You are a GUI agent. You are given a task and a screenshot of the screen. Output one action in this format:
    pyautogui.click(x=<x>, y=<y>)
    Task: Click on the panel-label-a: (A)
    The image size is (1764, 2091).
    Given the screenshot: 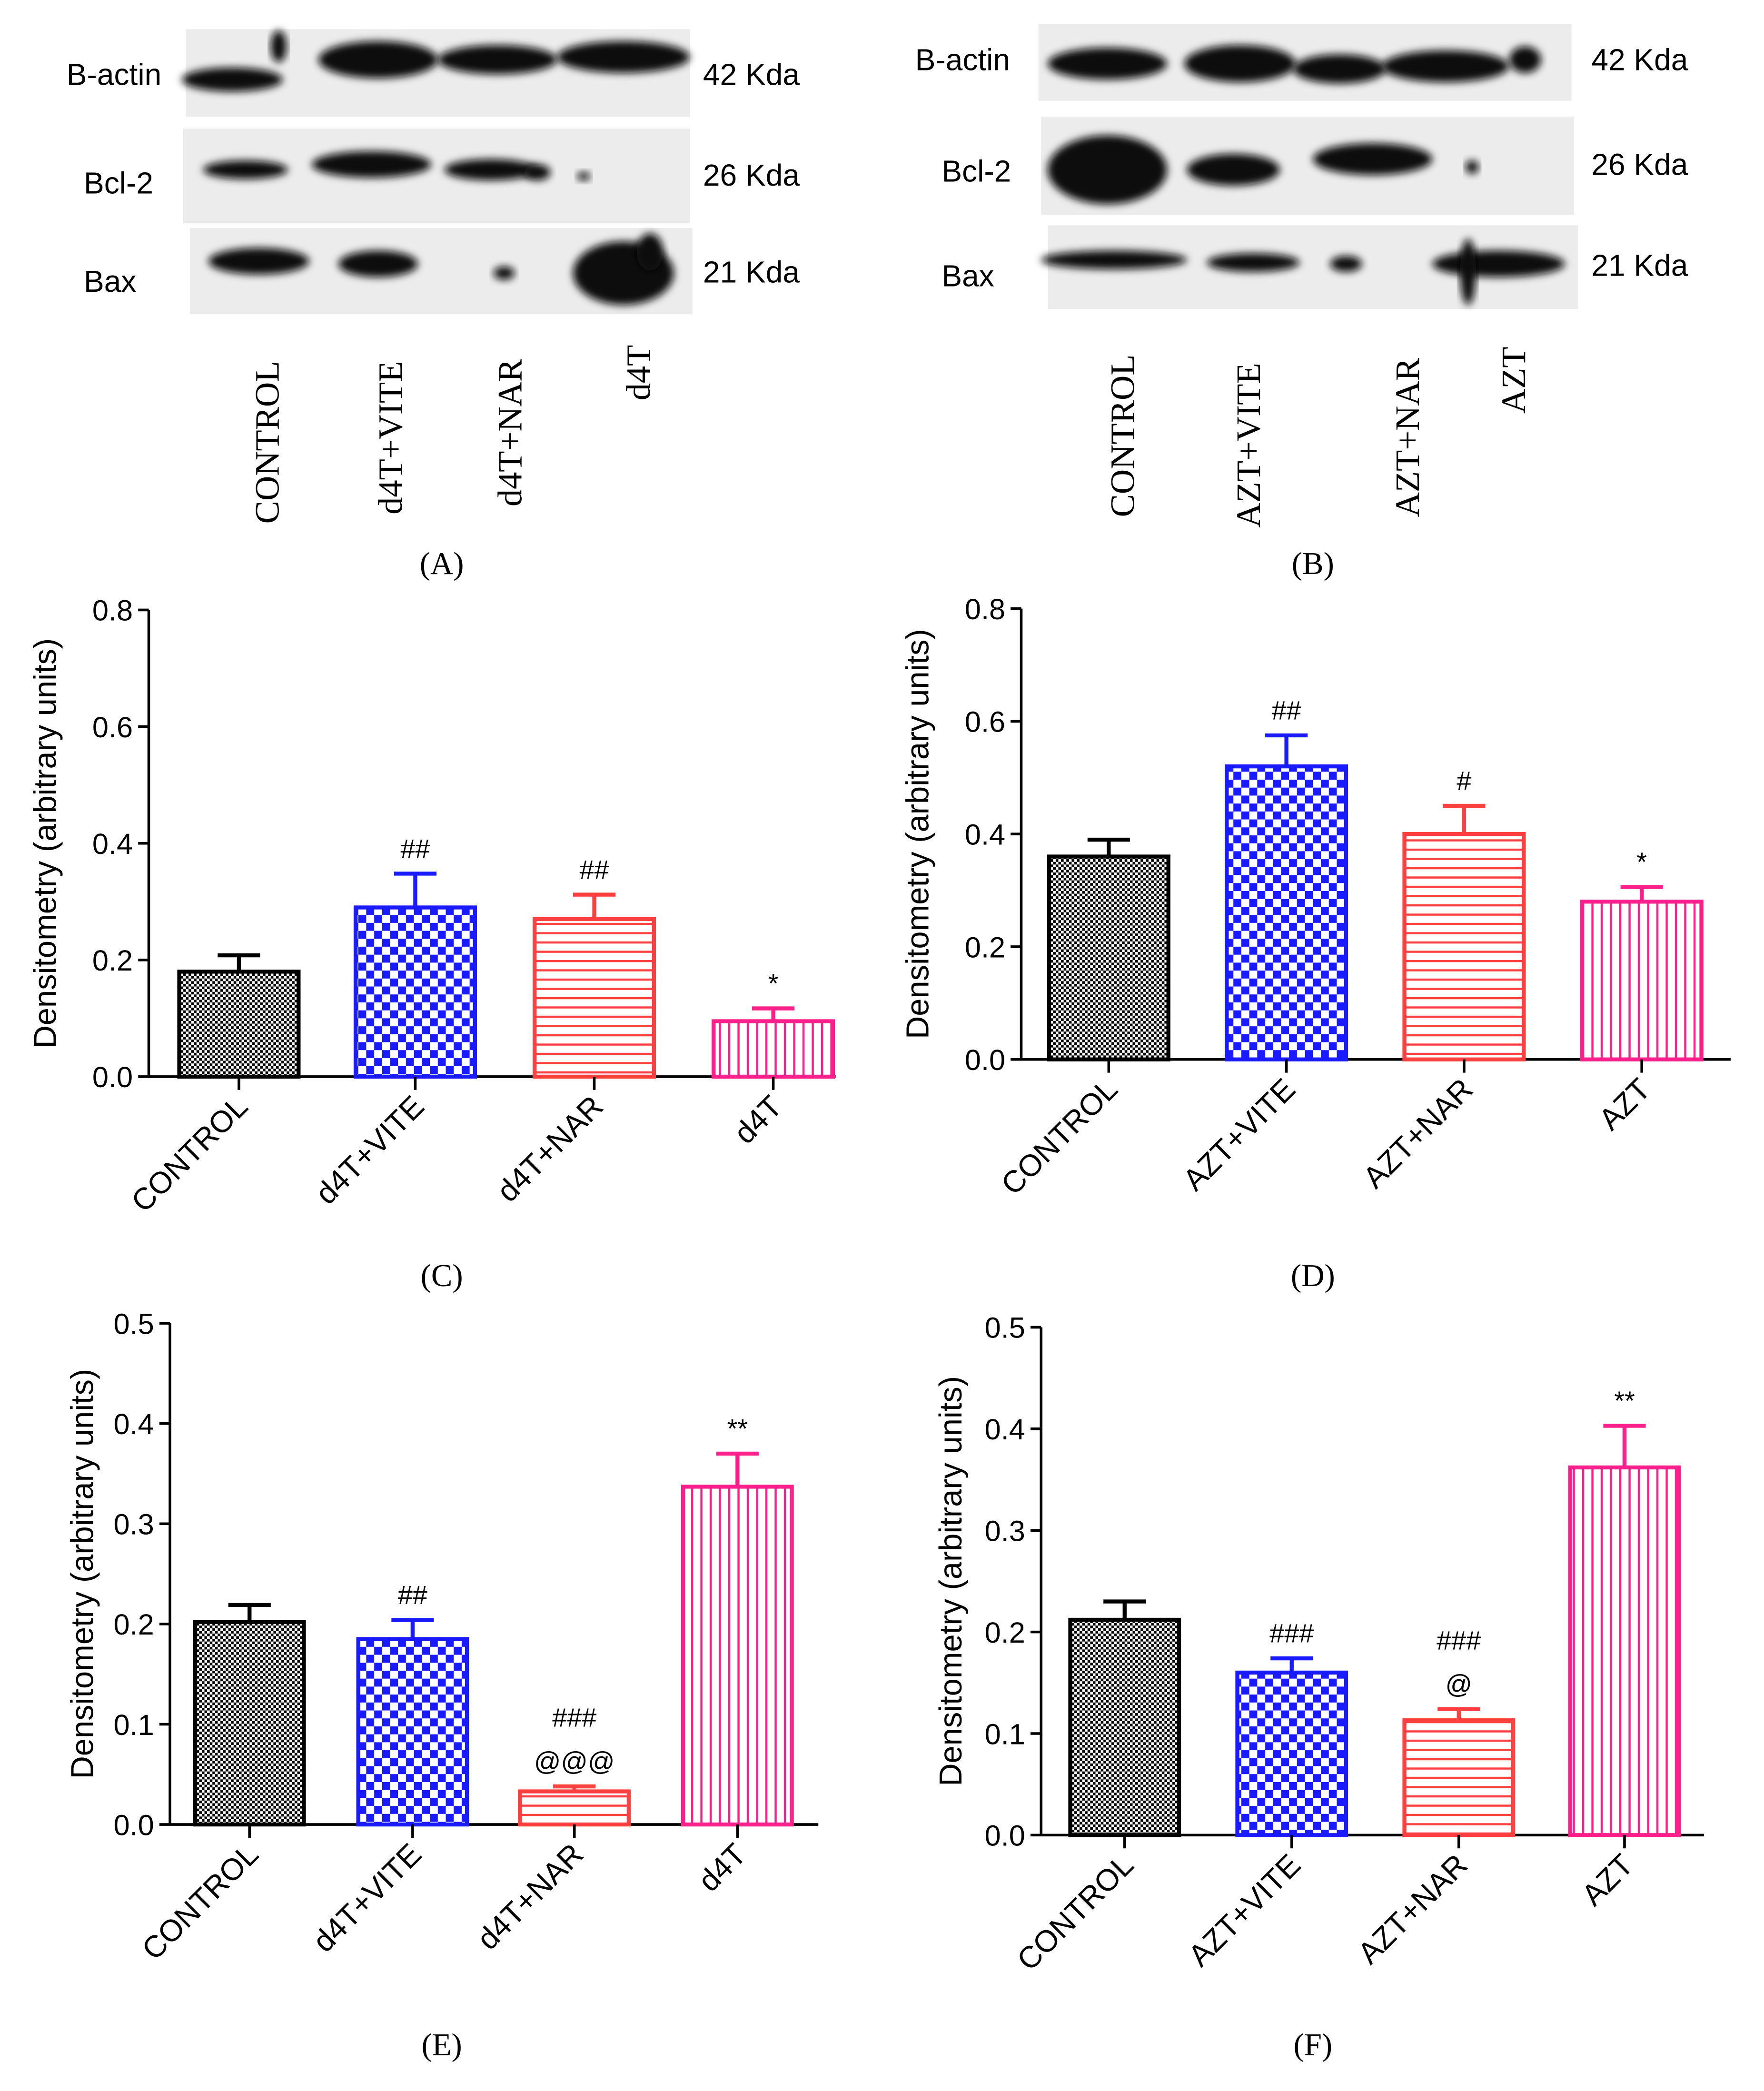 What is the action you would take?
    pyautogui.click(x=442, y=564)
    